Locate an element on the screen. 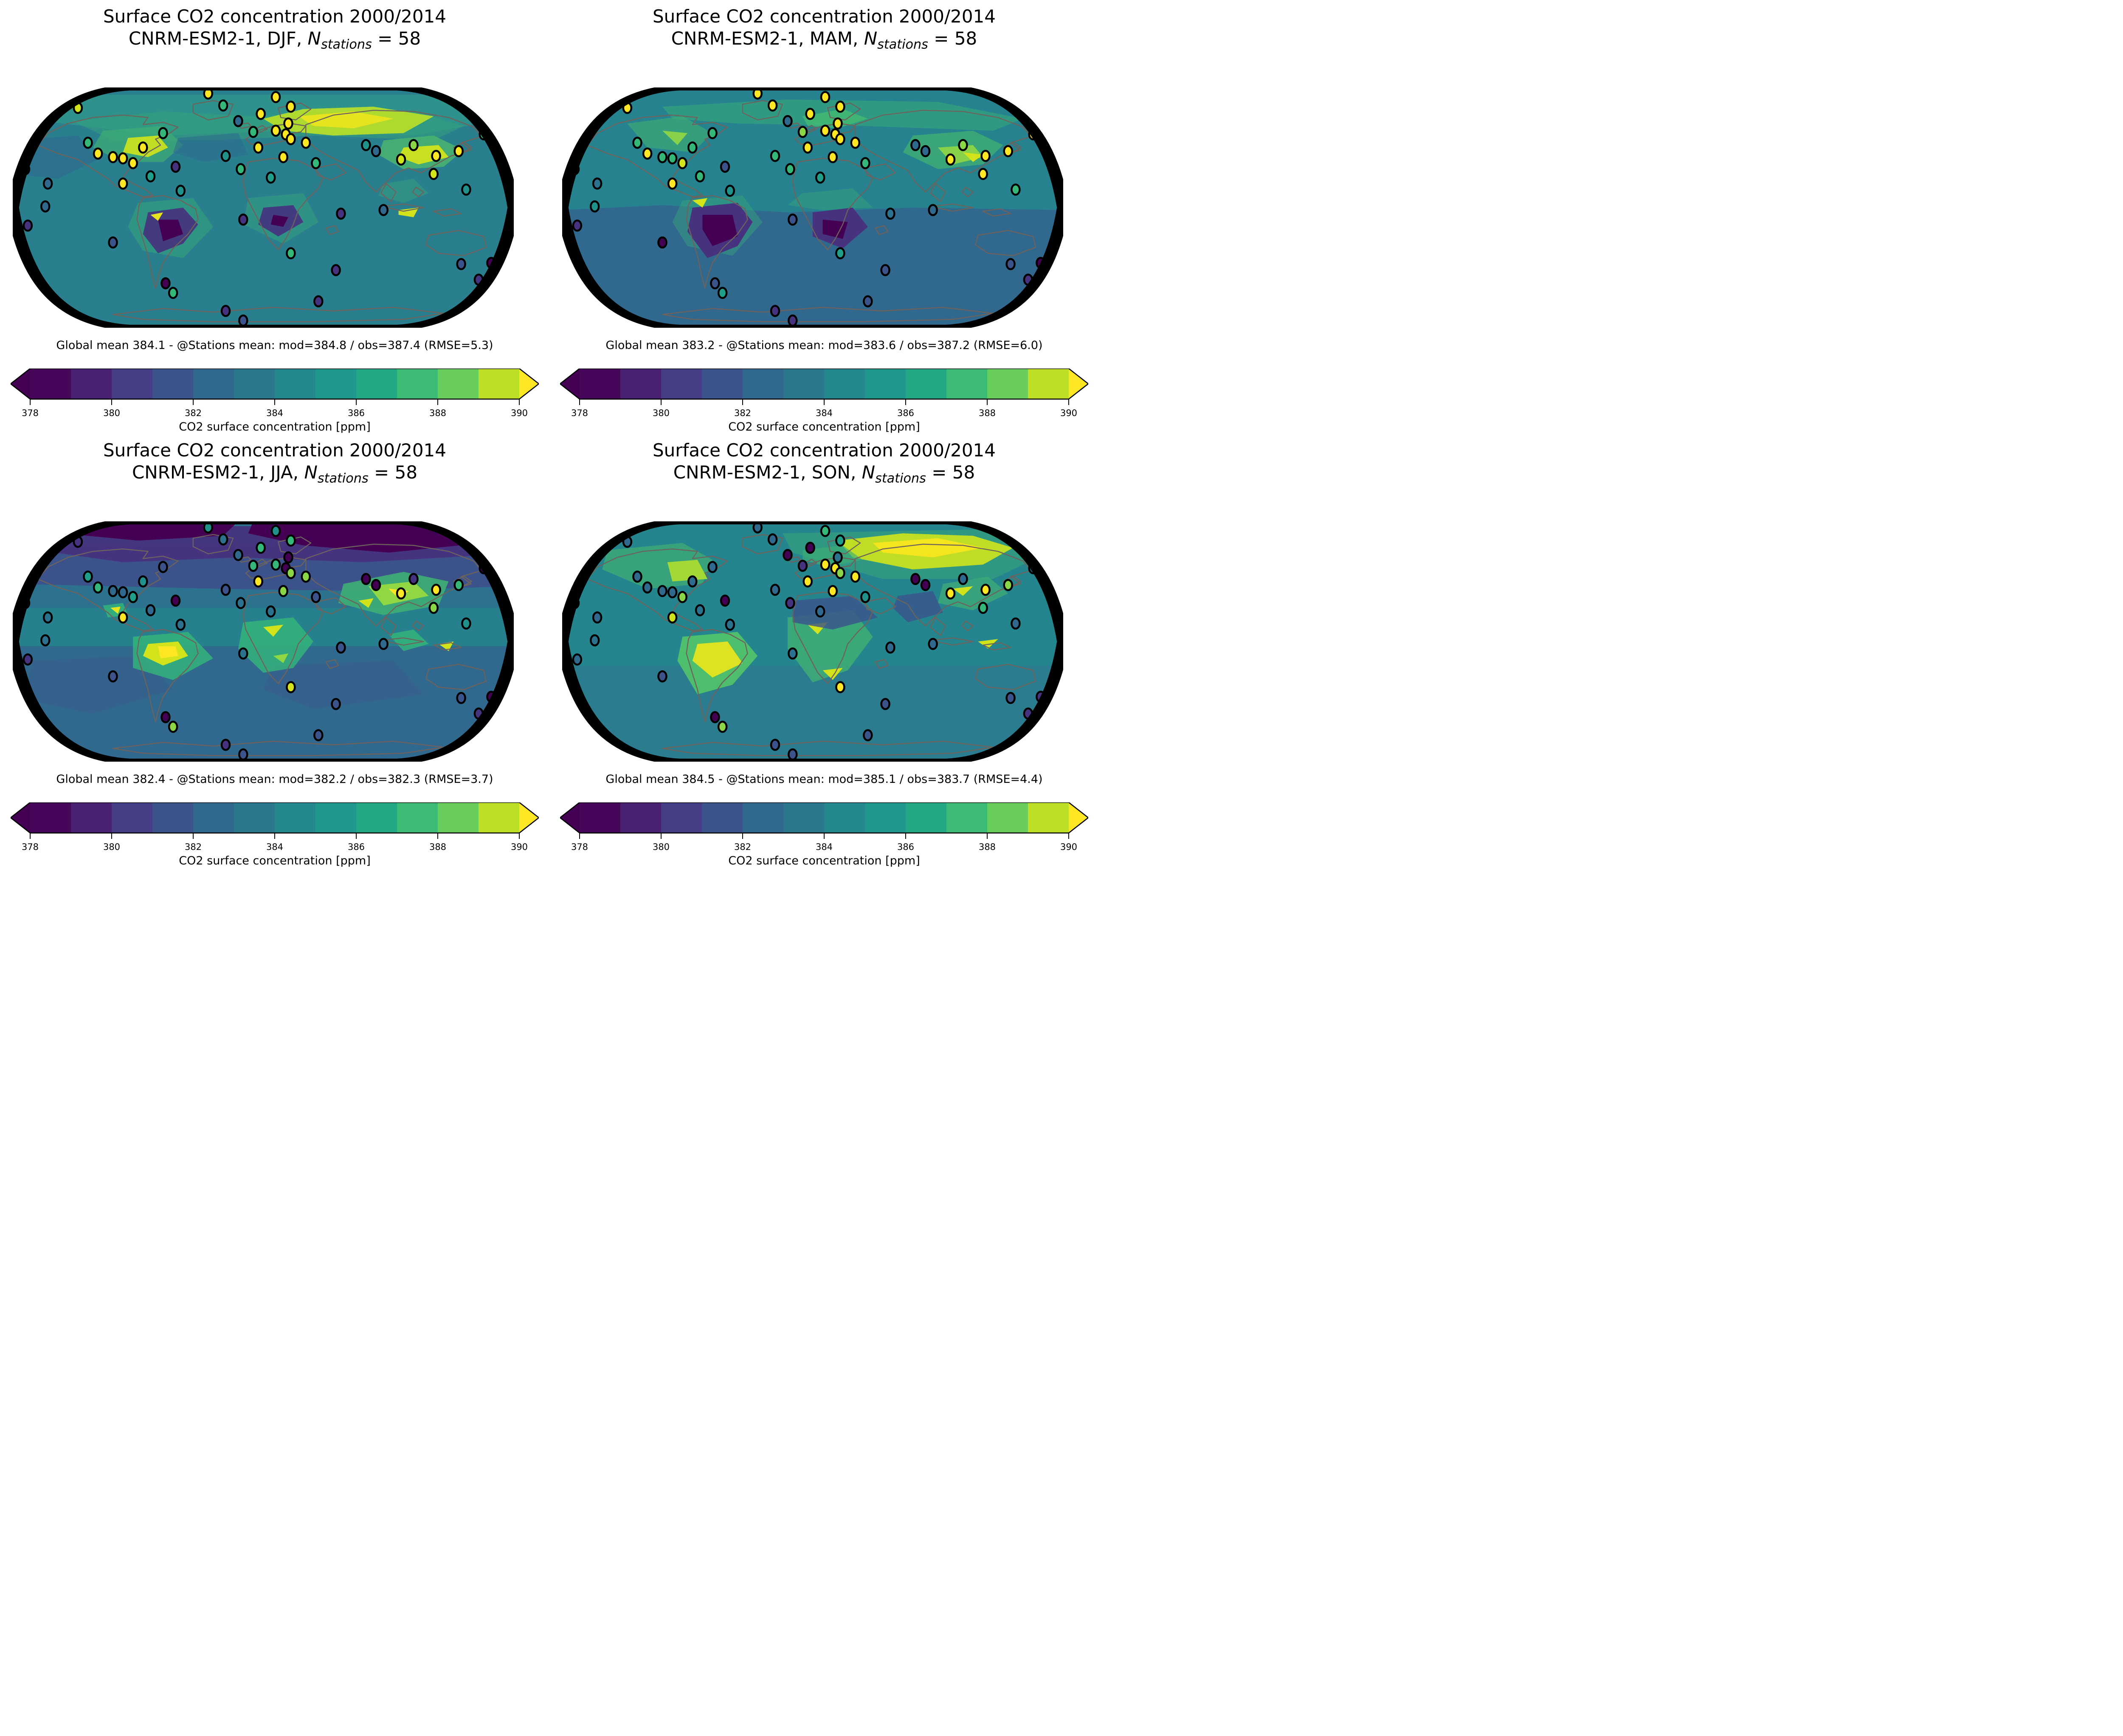 This screenshot has width=2123, height=1736. colorbar-tick-label: 384 is located at coordinates (274, 413).